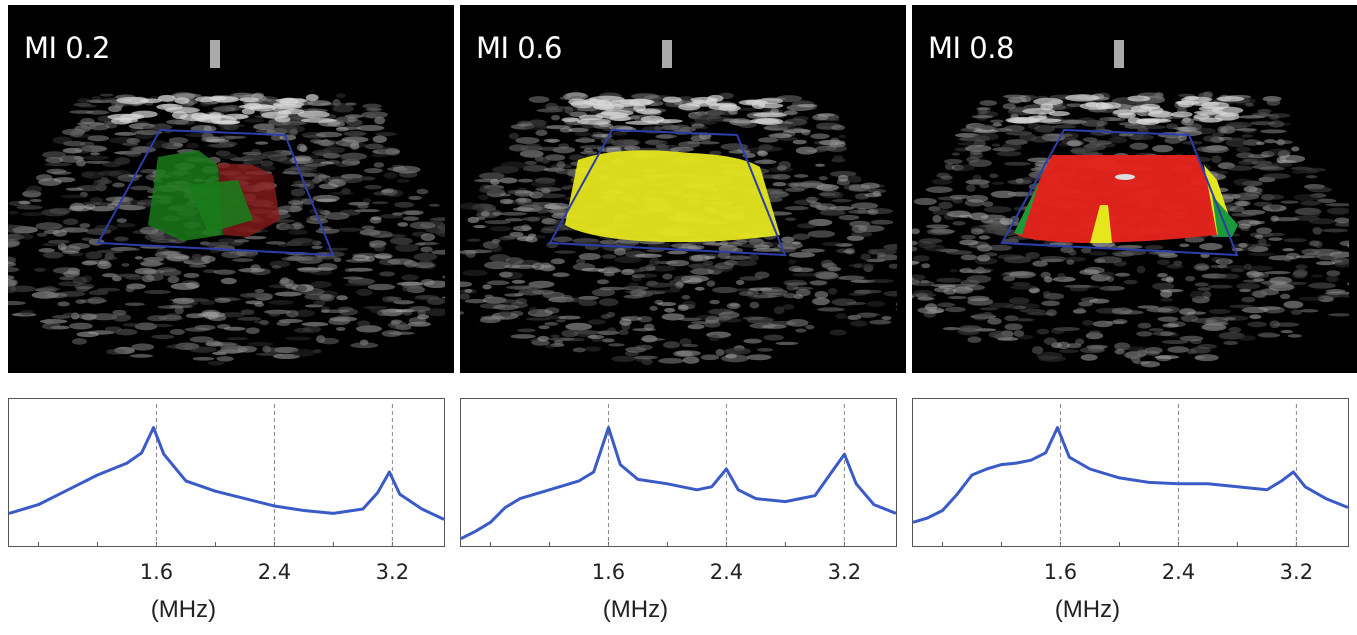 The image size is (1357, 635). What do you see at coordinates (1225, 216) in the screenshot?
I see `overlay-green-edge` at bounding box center [1225, 216].